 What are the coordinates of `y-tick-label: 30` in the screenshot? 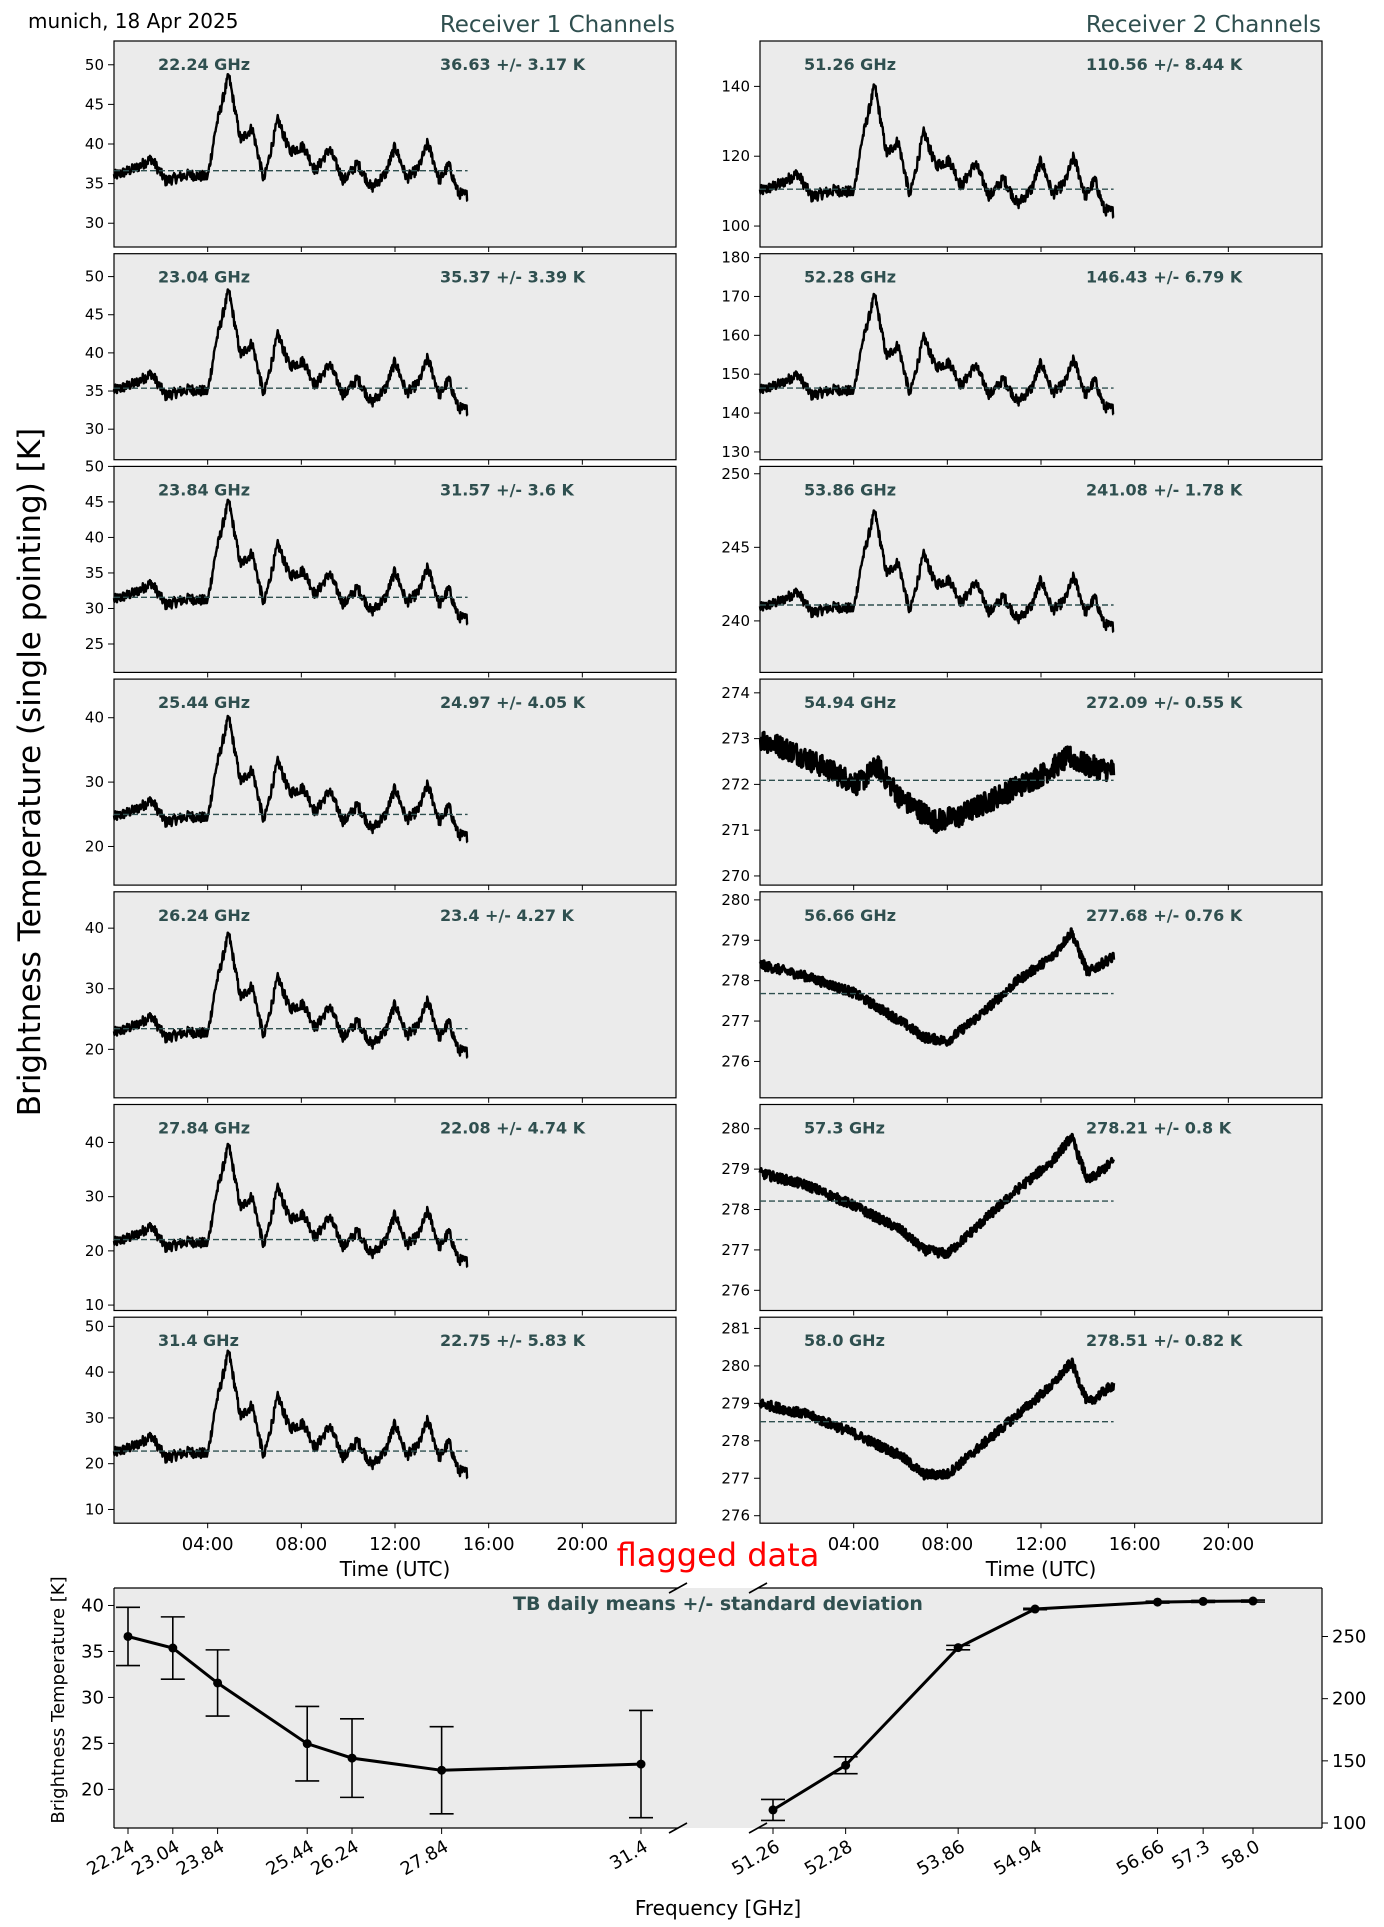 It's located at (94, 1418).